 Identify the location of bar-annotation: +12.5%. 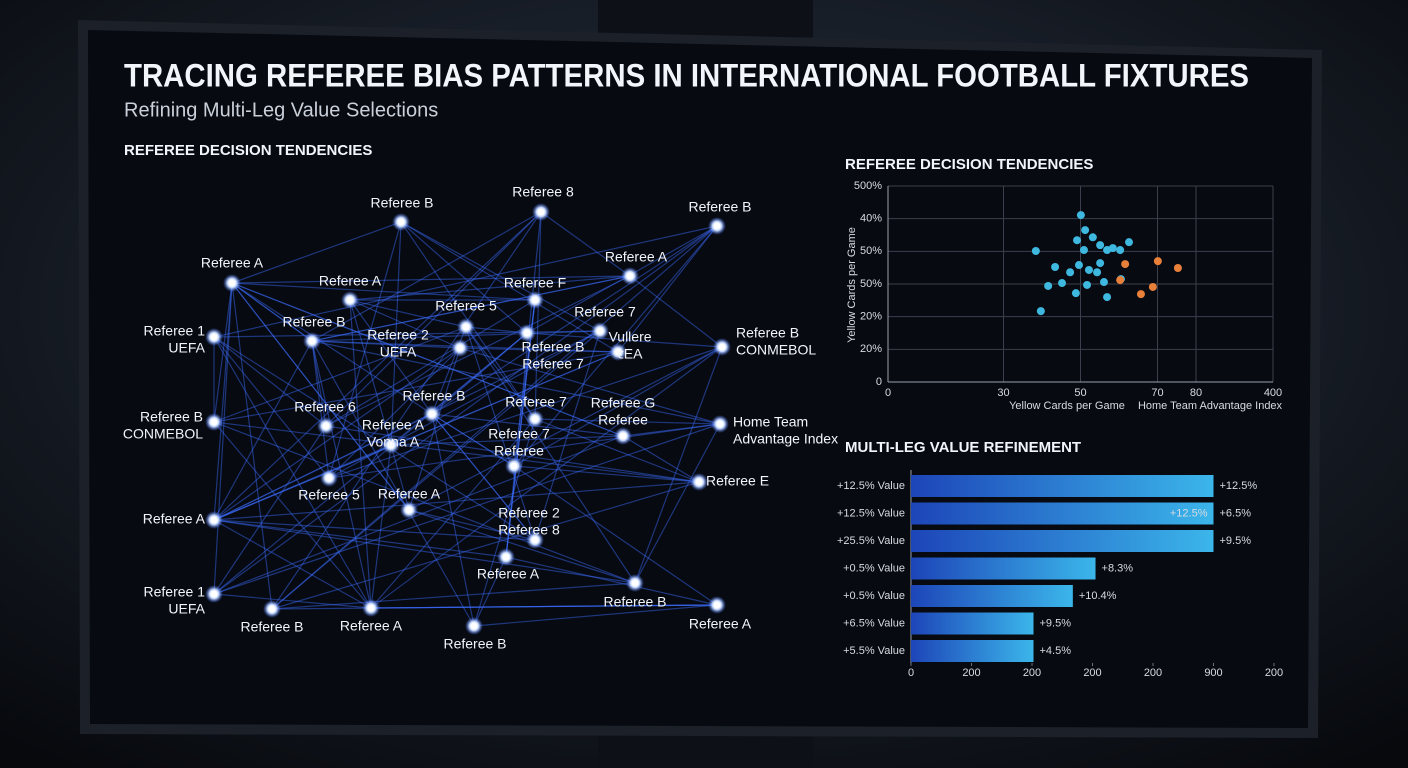
(1189, 513).